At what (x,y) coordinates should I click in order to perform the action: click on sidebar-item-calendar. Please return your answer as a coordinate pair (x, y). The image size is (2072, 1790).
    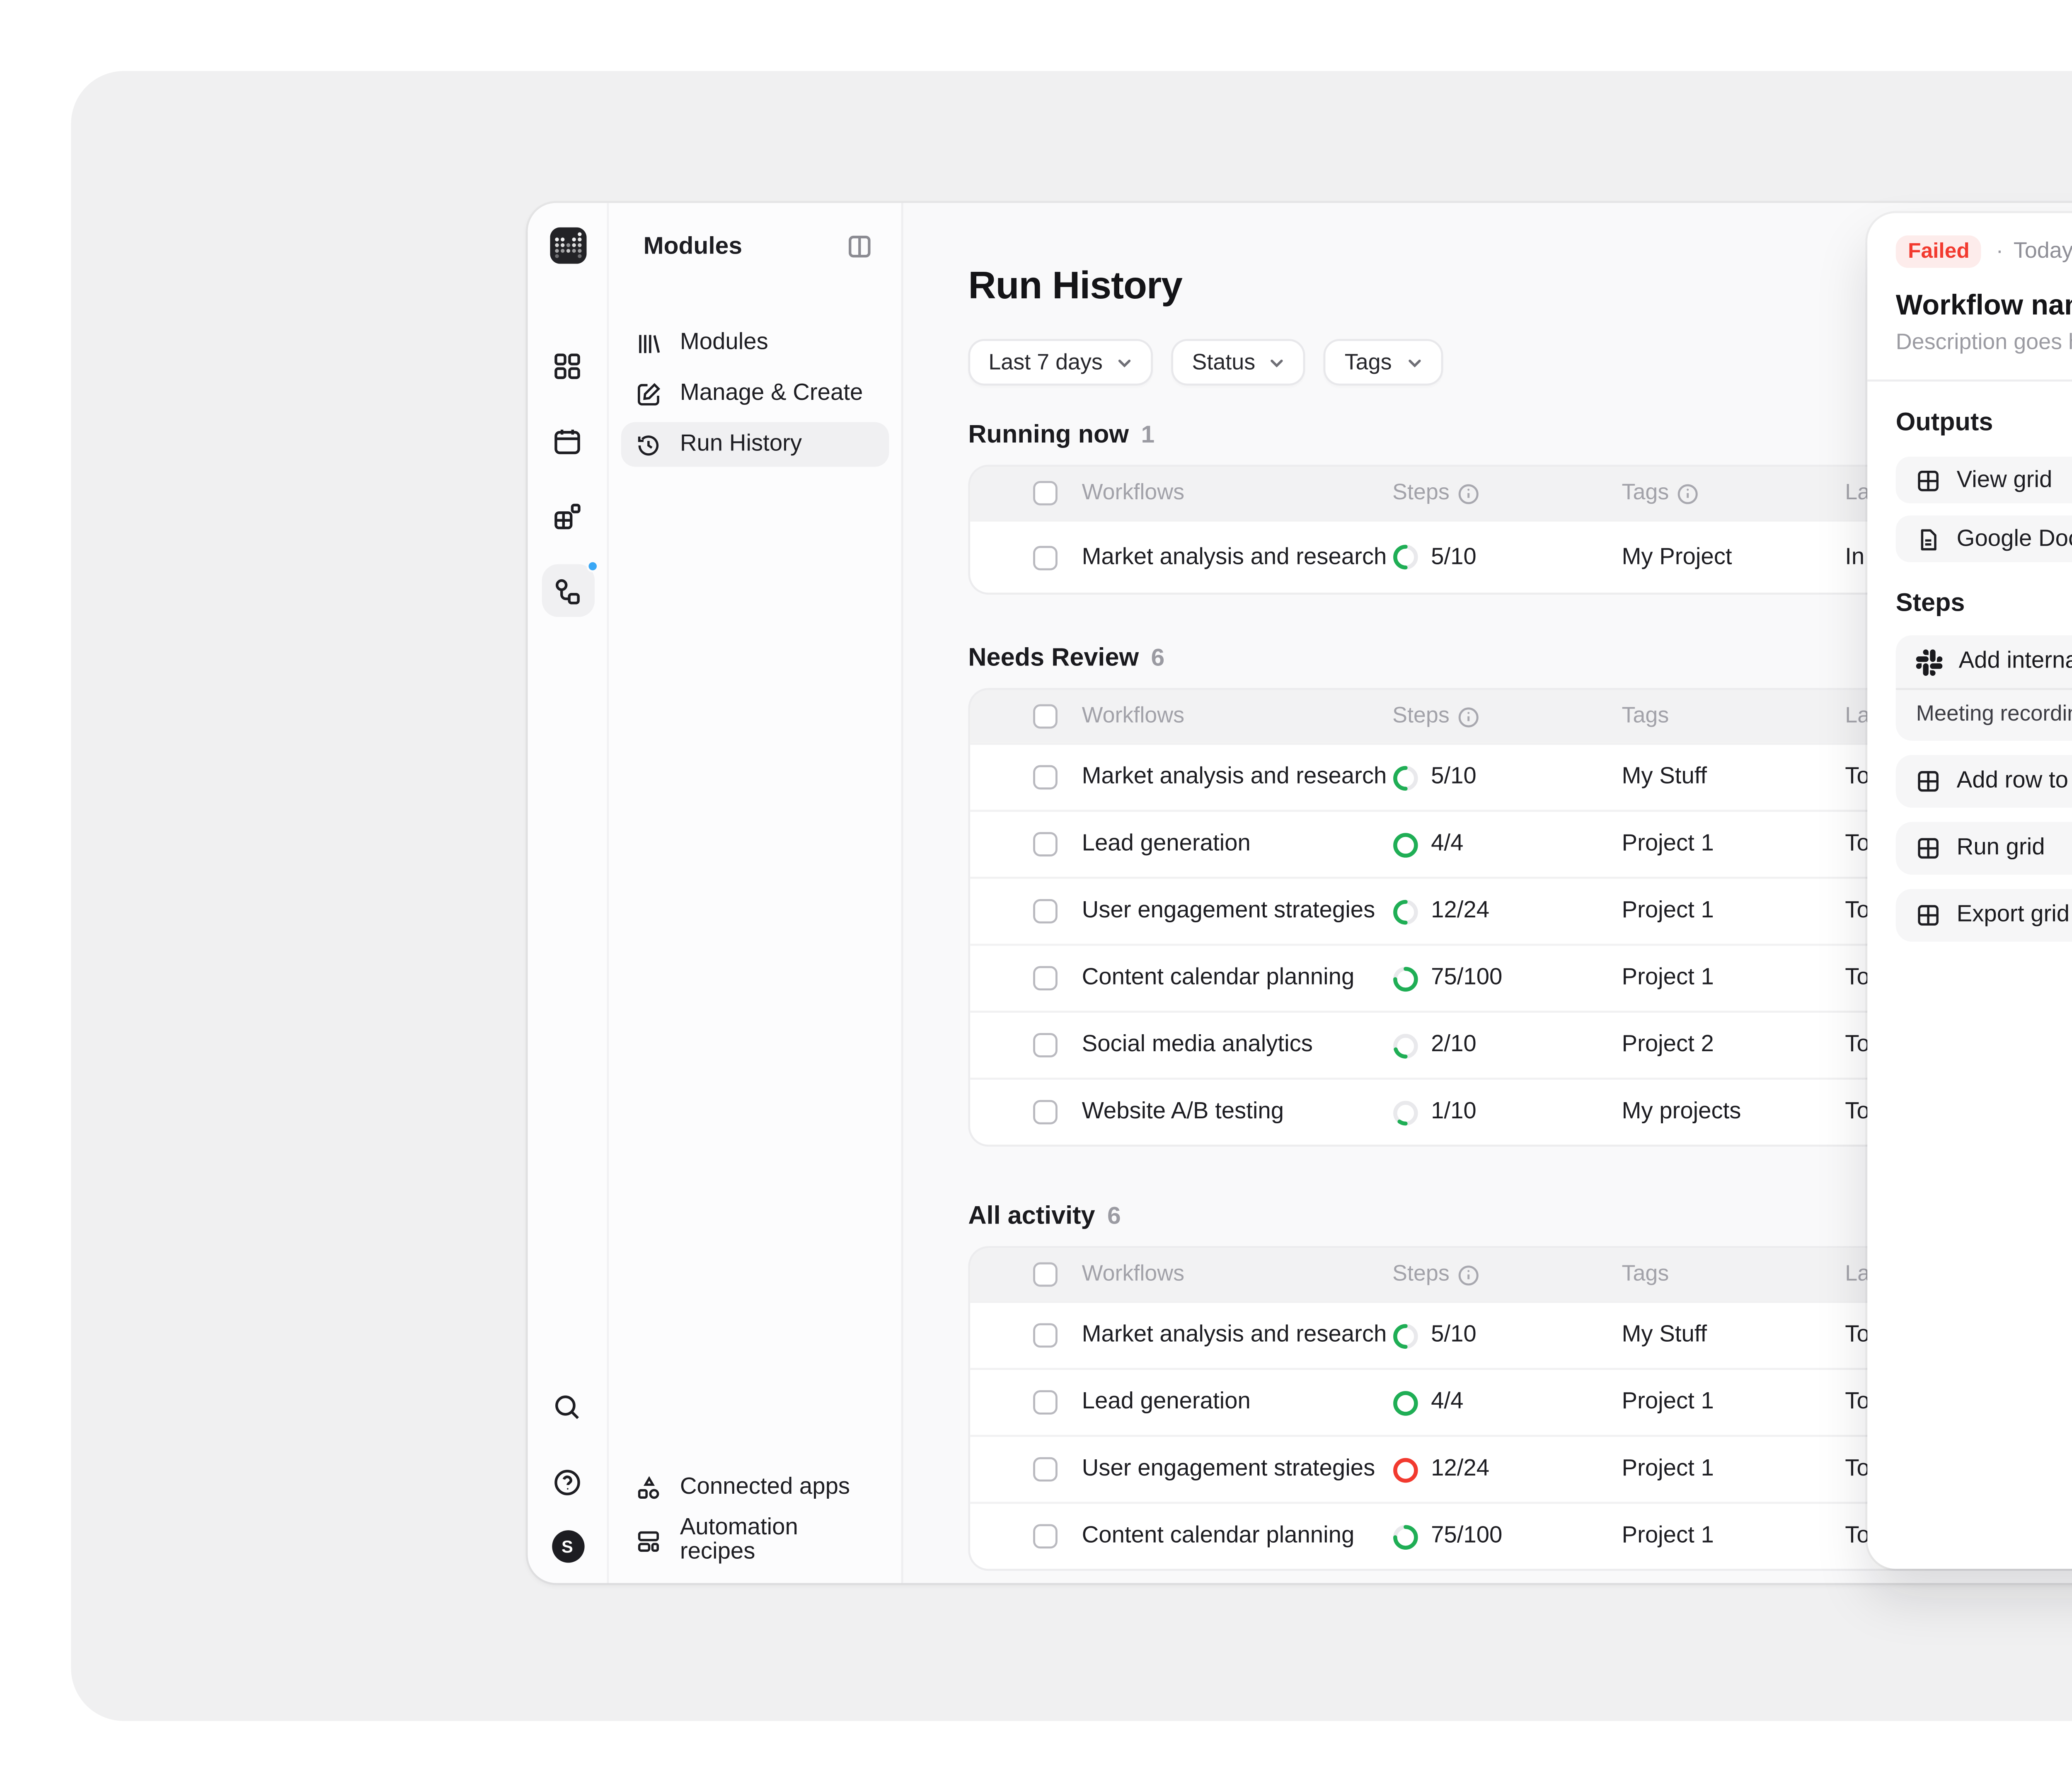
    Looking at the image, I should click on (567, 441).